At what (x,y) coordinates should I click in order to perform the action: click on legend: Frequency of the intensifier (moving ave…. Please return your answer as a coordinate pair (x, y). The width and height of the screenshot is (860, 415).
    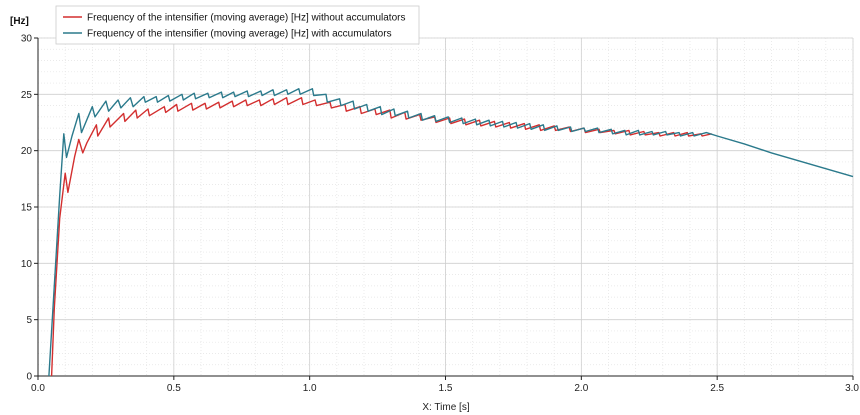
    Looking at the image, I should click on (237, 25).